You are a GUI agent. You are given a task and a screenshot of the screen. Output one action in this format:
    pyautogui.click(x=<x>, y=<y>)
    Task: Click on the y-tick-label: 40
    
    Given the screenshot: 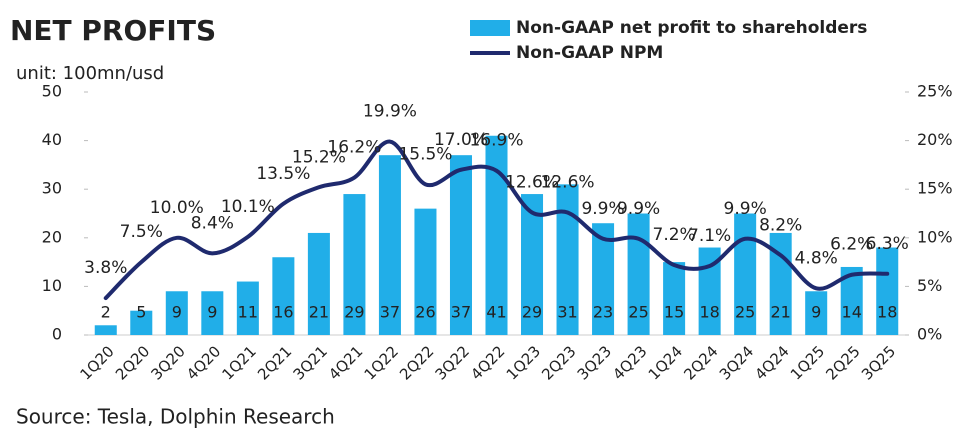 What is the action you would take?
    pyautogui.click(x=52, y=139)
    